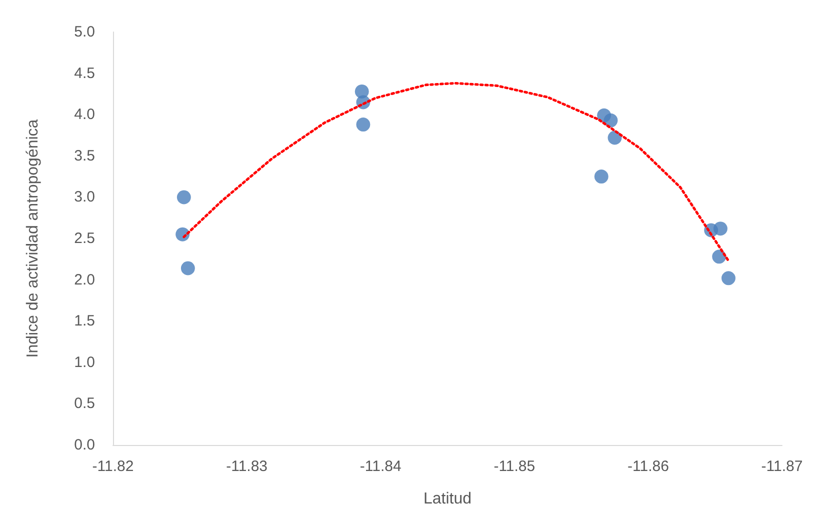 This screenshot has width=834, height=531. What do you see at coordinates (515, 466) in the screenshot?
I see `x-tick-label: -11.85` at bounding box center [515, 466].